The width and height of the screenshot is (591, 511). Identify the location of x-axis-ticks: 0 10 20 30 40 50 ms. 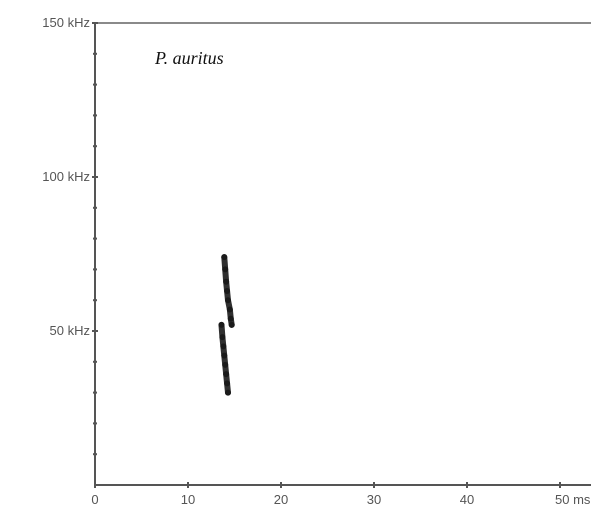
(341, 494).